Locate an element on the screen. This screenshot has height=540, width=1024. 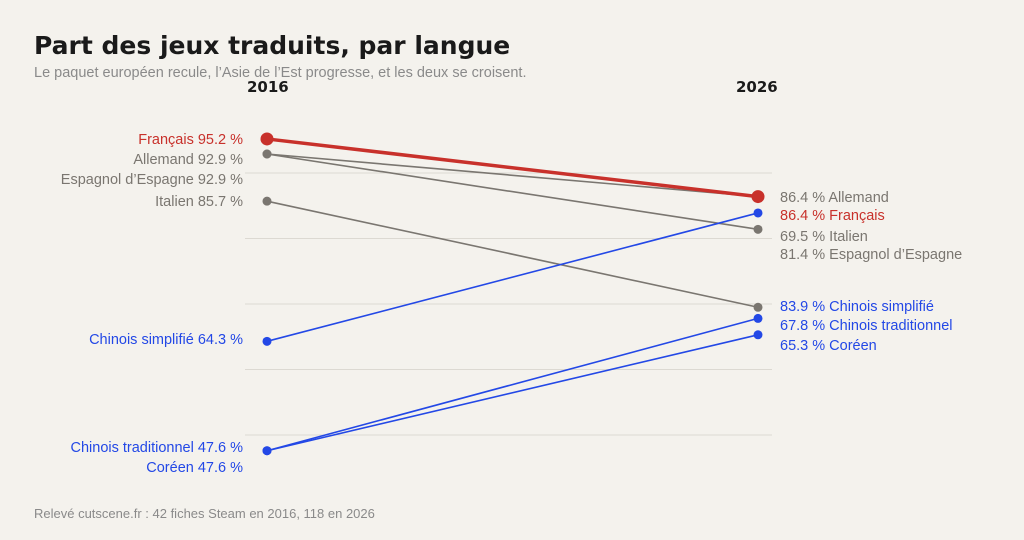
point-chinois-traditionnel-2026 is located at coordinates (758, 318).